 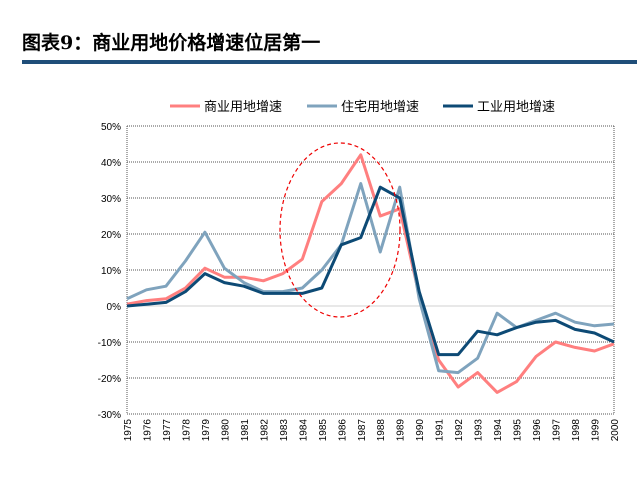 What do you see at coordinates (329, 62) in the screenshot?
I see `title-rule` at bounding box center [329, 62].